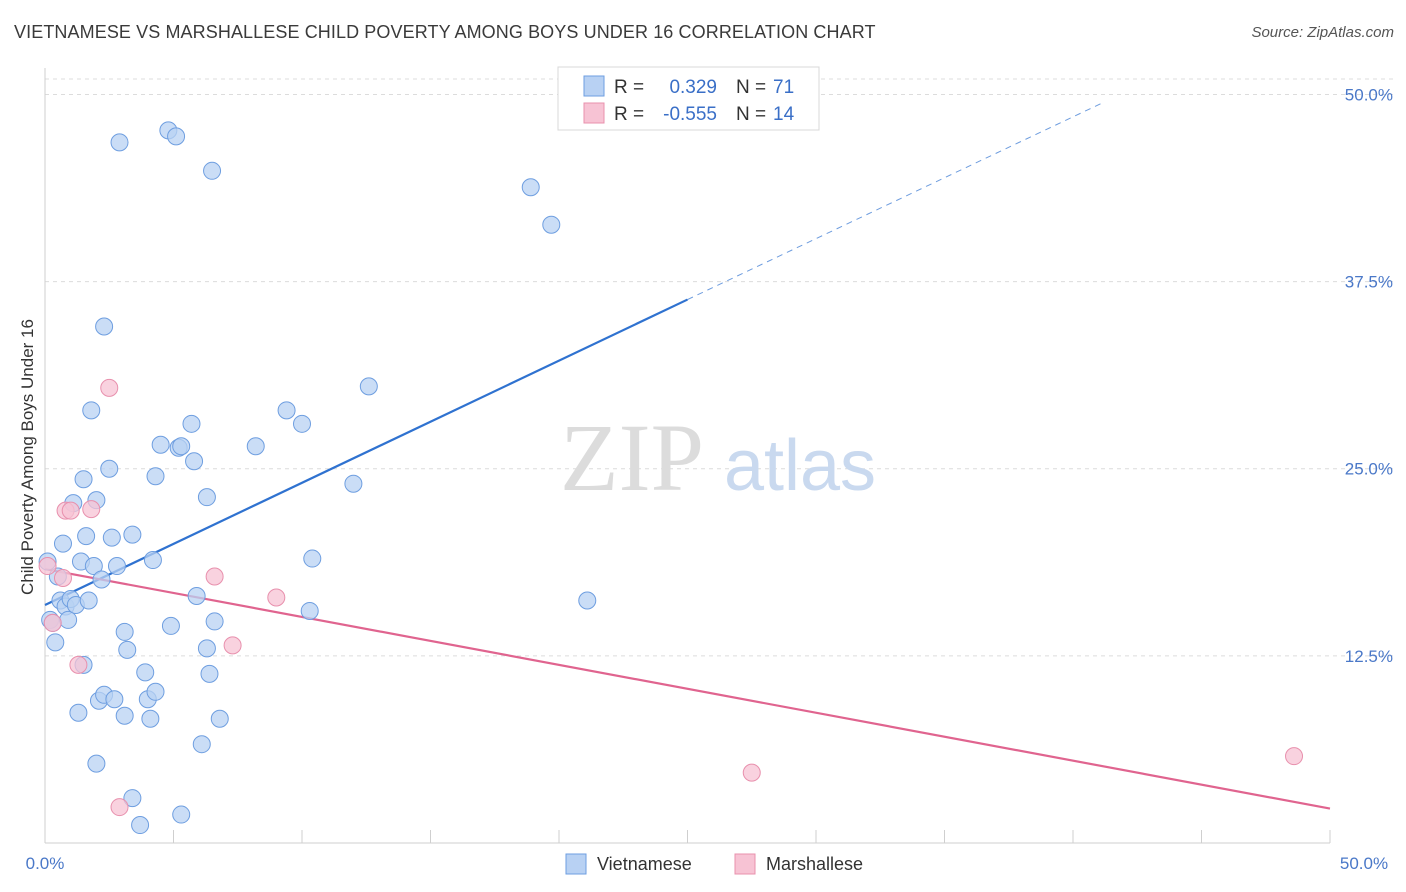 The height and width of the screenshot is (892, 1406). What do you see at coordinates (784, 114) in the screenshot?
I see `legend-n-value-marshallese: 14` at bounding box center [784, 114].